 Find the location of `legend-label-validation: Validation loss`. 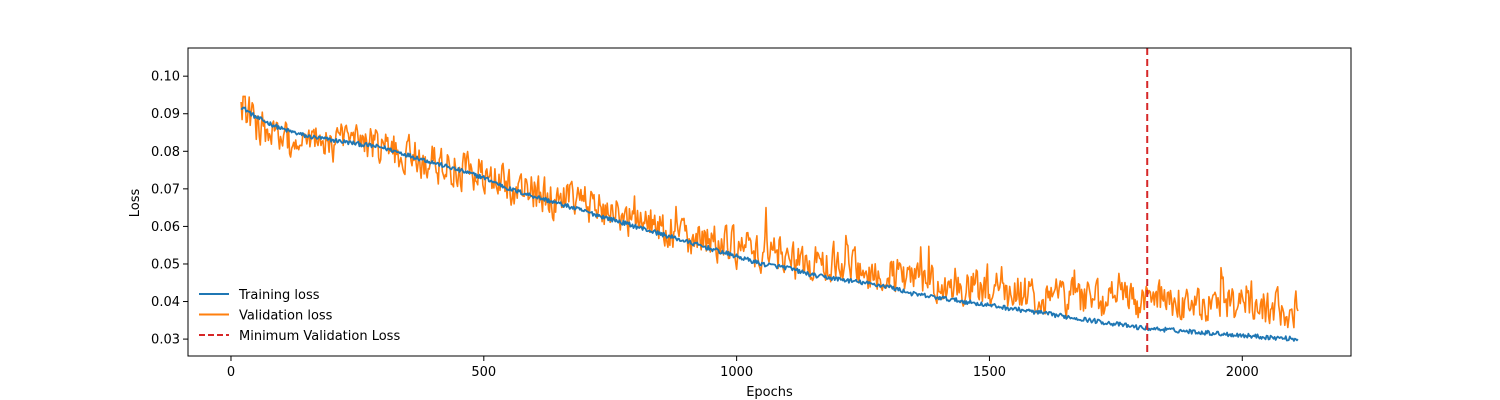

legend-label-validation: Validation loss is located at coordinates (286, 316).